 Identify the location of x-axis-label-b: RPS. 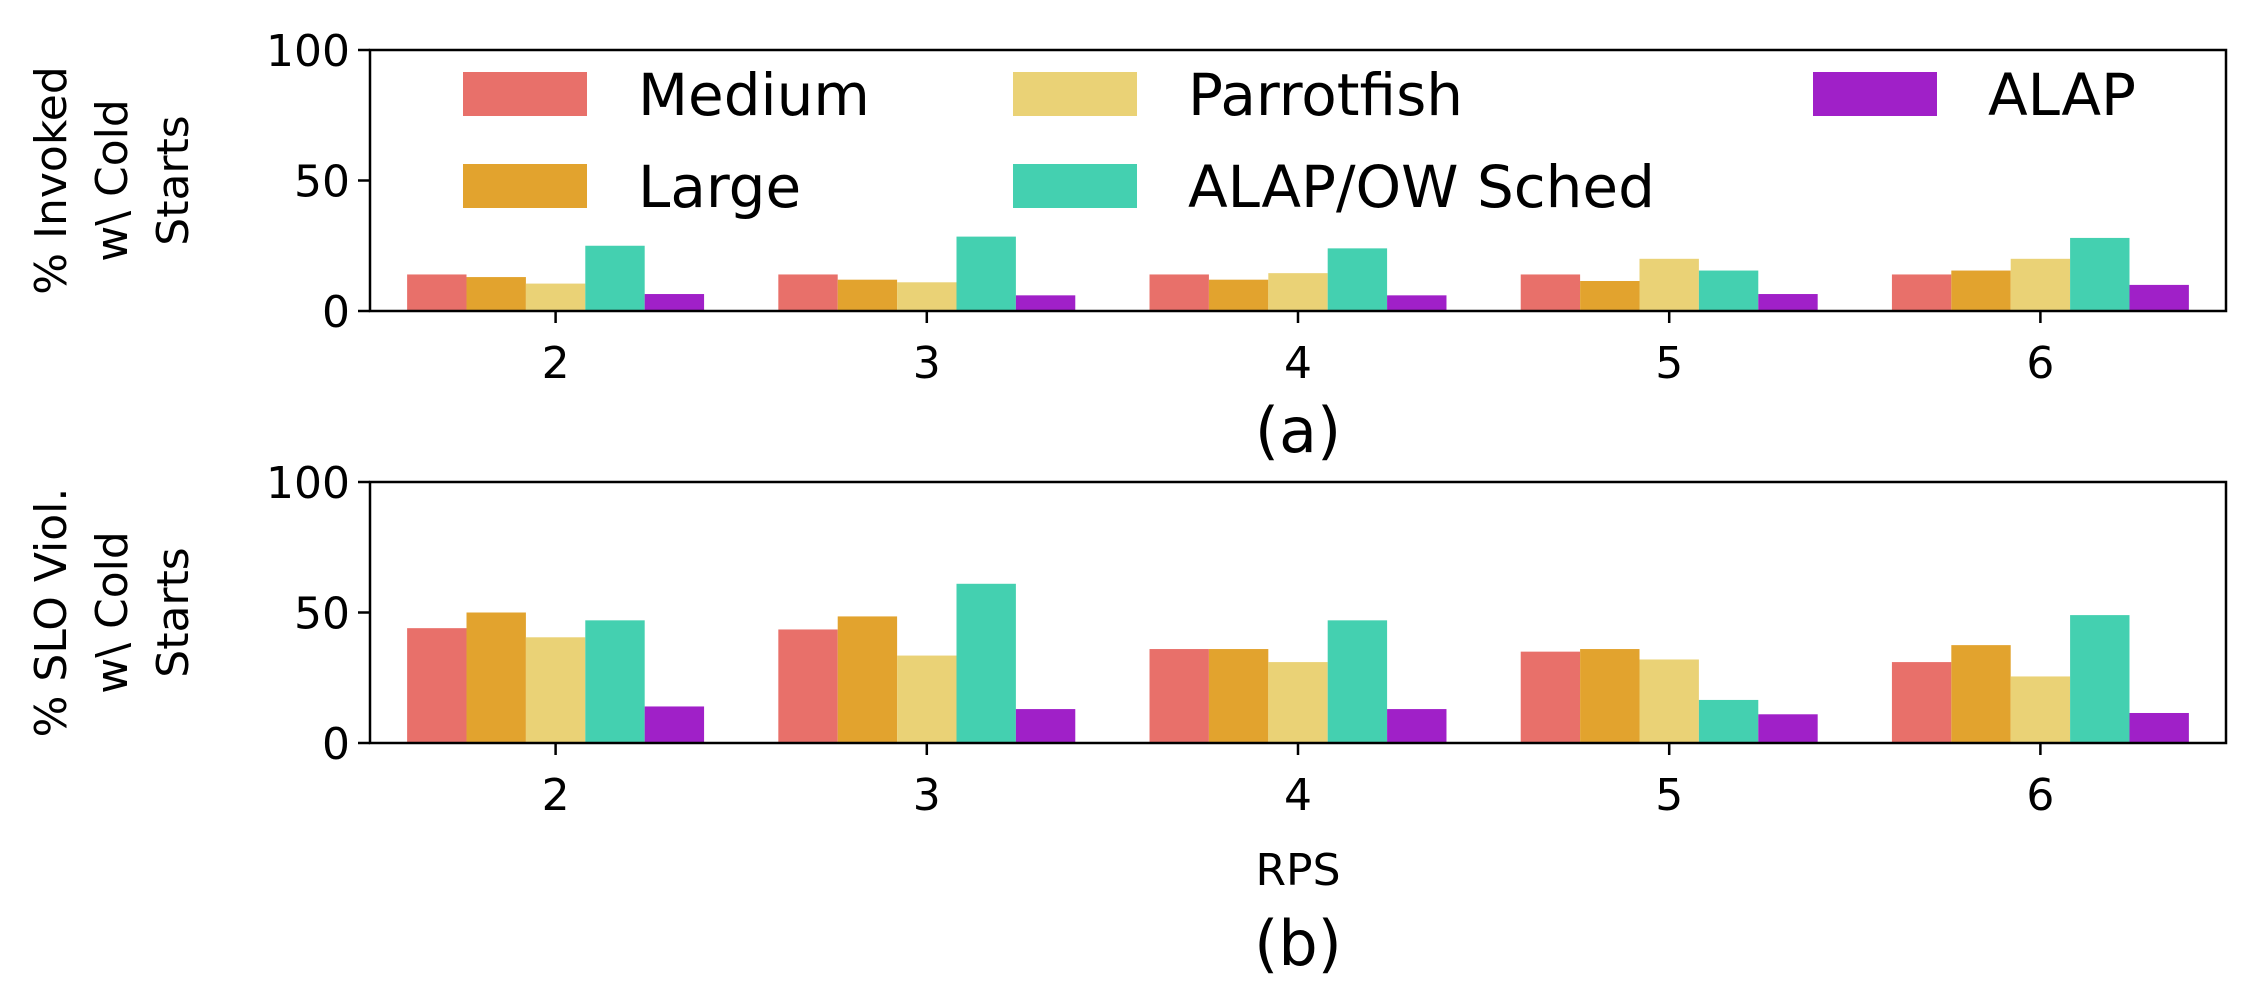
(1297, 870).